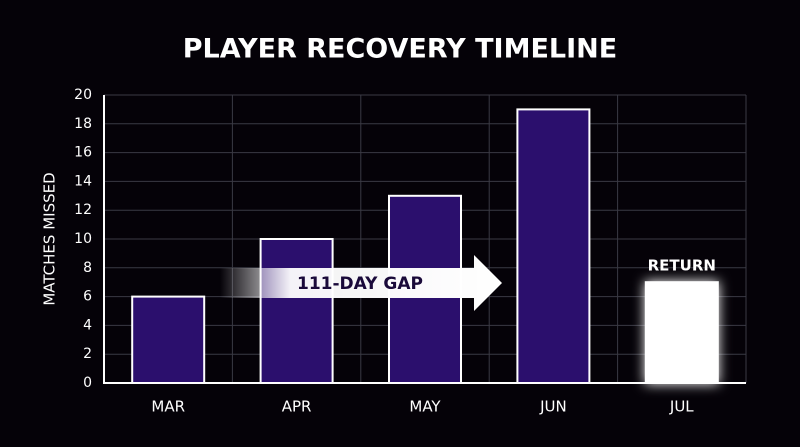  I want to click on overlay: 111-DAY GAP RETURN, so click(468, 283).